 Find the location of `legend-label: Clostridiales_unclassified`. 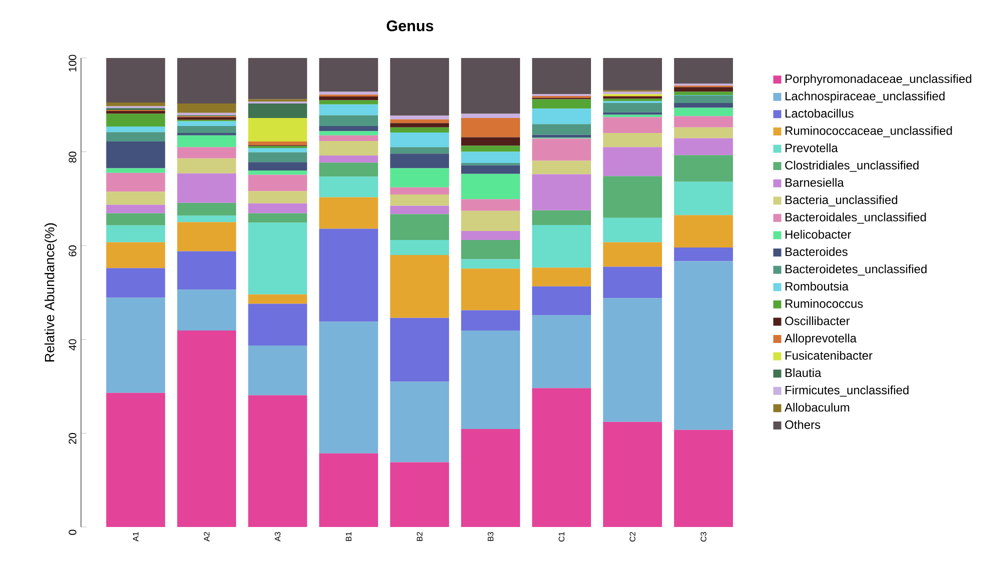

legend-label: Clostridiales_unclassified is located at coordinates (851, 166).